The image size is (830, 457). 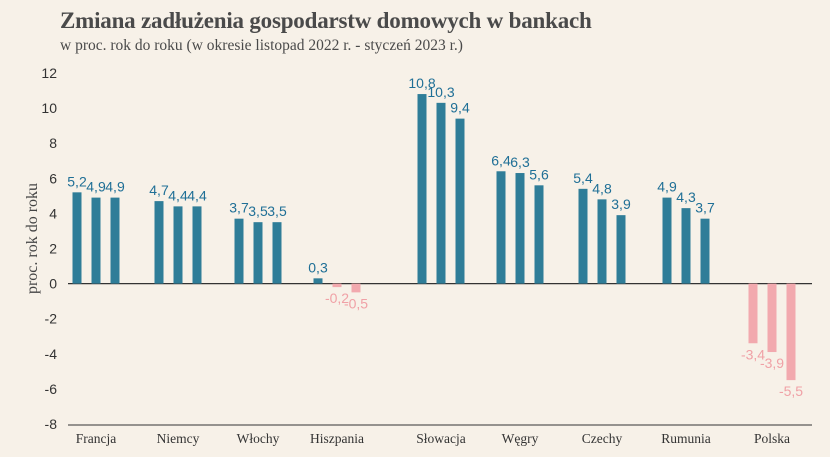 What do you see at coordinates (53, 178) in the screenshot?
I see `y-tick-label: 6` at bounding box center [53, 178].